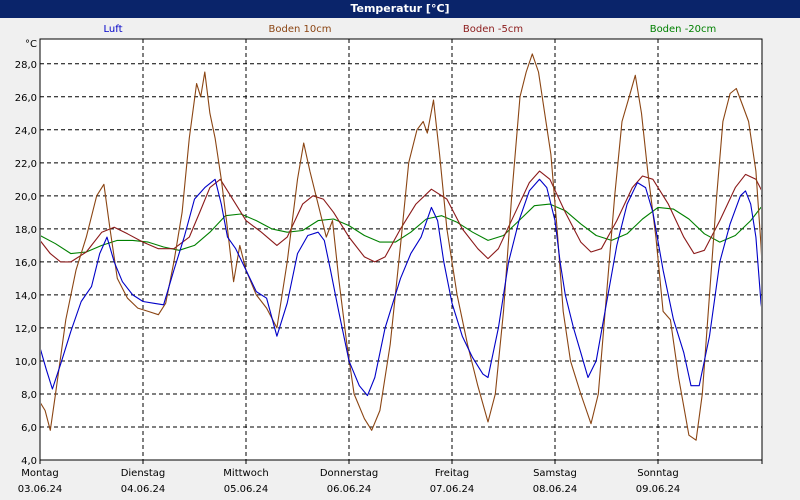 The image size is (800, 500). Describe the element at coordinates (400, 9) in the screenshot. I see `window-title: Temperatur [°C]` at that location.